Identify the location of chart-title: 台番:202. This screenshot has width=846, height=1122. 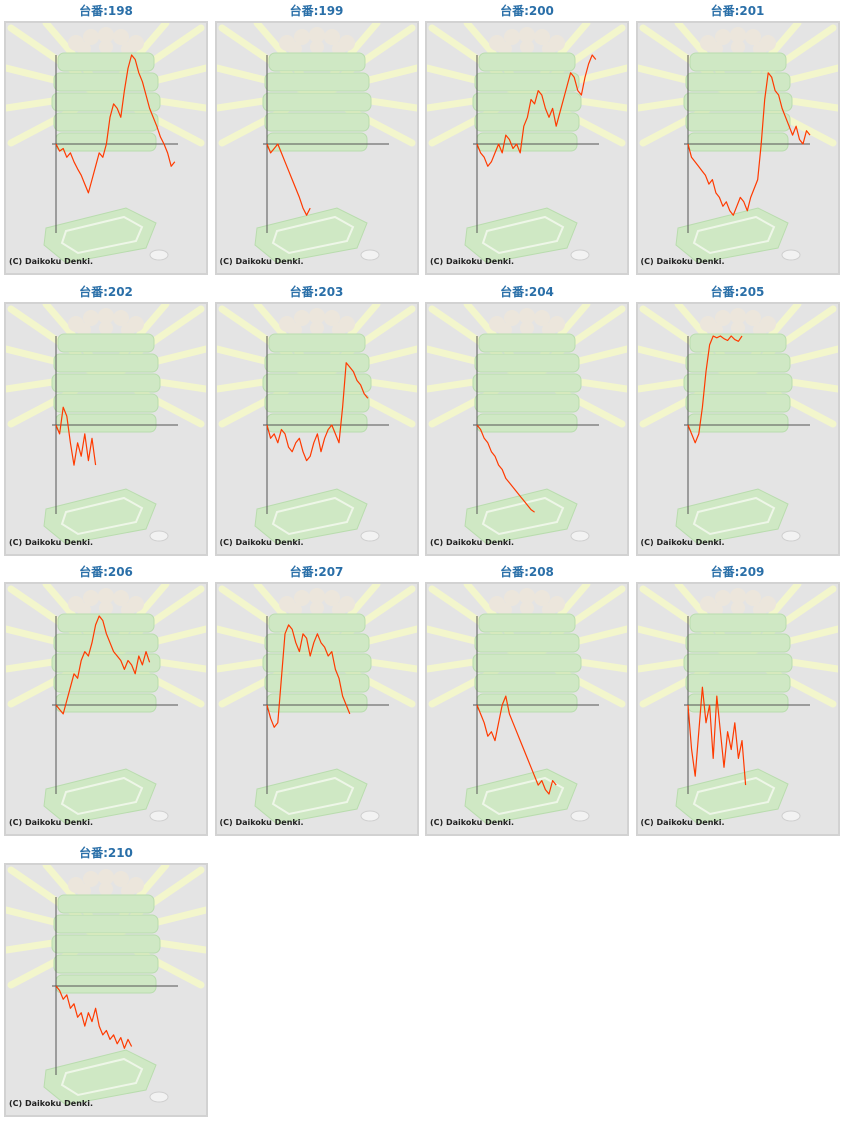
(106, 291).